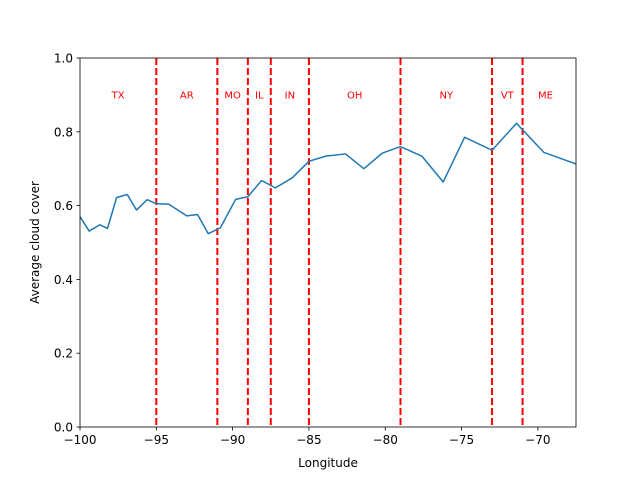  Describe the element at coordinates (308, 440) in the screenshot. I see `x-tick-label: −85` at that location.